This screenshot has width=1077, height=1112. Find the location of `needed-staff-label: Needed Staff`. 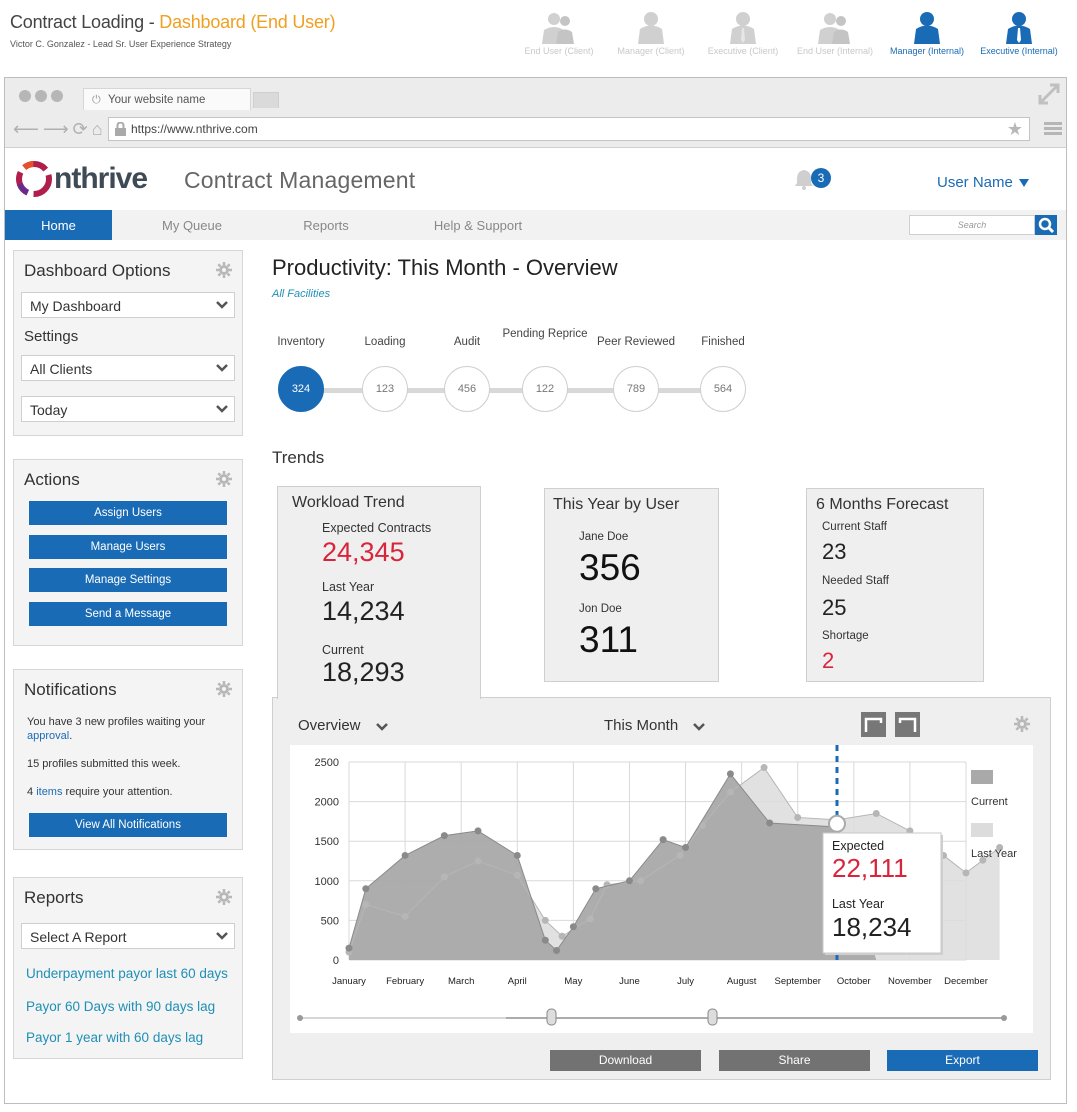

needed-staff-label: Needed Staff is located at coordinates (855, 581).